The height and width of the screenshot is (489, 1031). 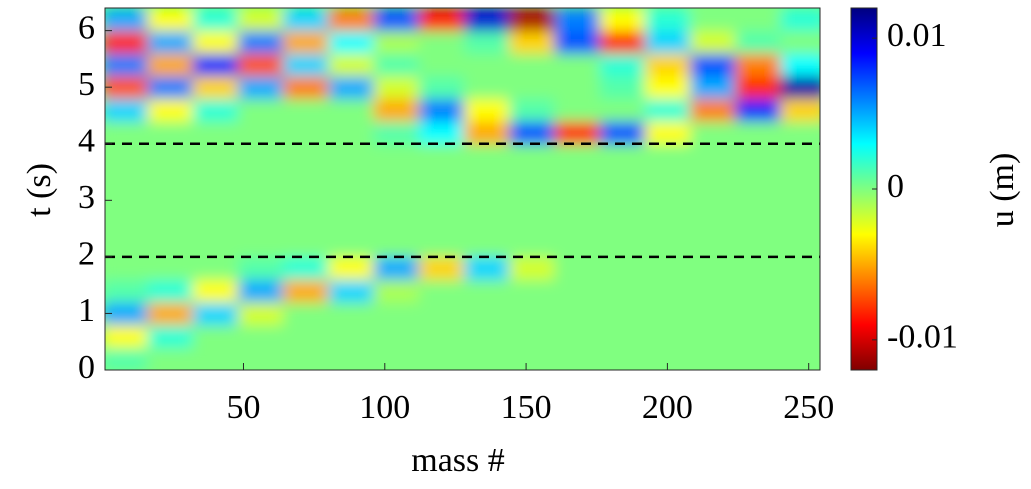 What do you see at coordinates (86, 310) in the screenshot?
I see `y-tick-label: 1` at bounding box center [86, 310].